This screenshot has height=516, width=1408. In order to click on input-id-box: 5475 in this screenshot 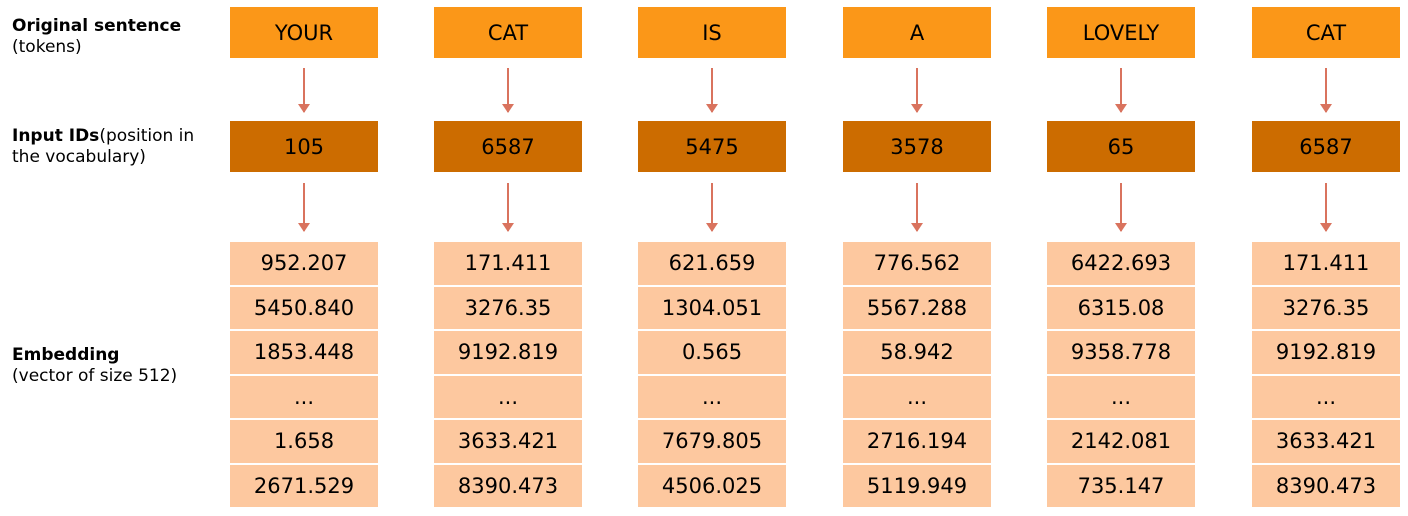, I will do `click(712, 146)`.